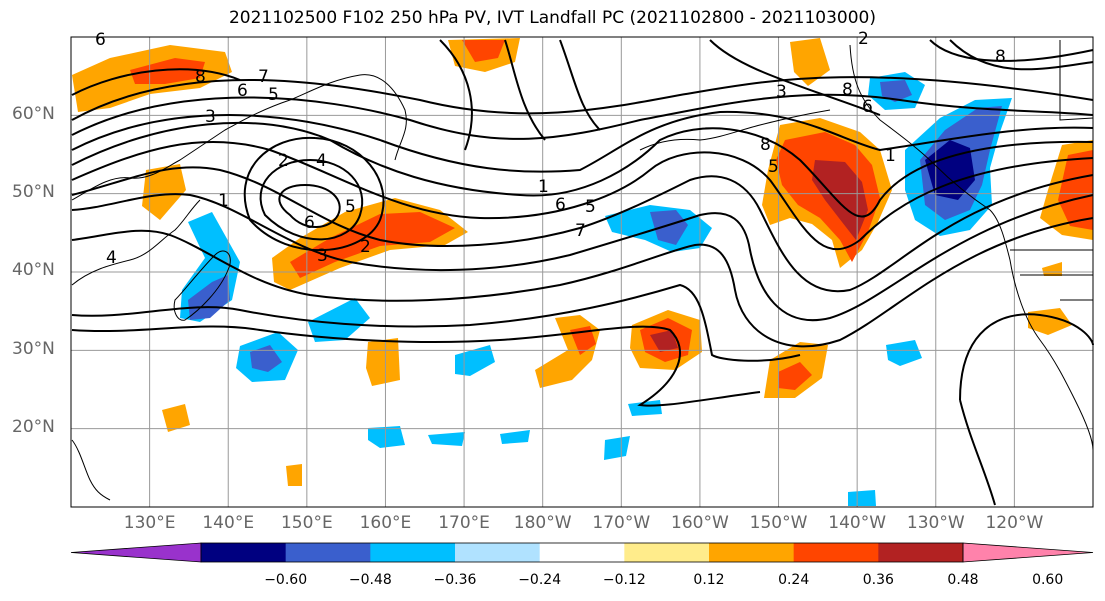  Describe the element at coordinates (963, 580) in the screenshot. I see `colorbar-tick-label: 0.48` at that location.